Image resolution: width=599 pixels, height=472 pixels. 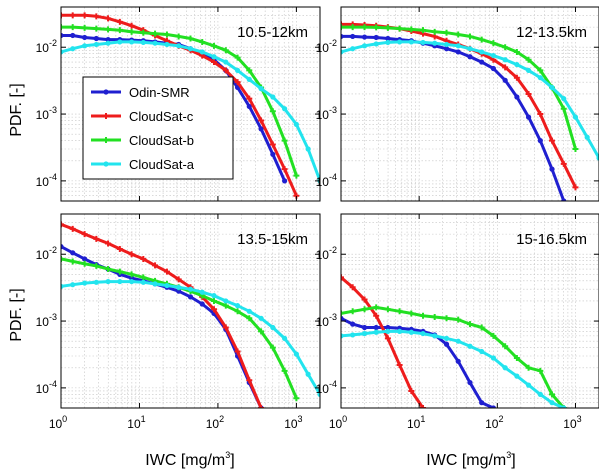 I want to click on x-tick-label: 10³, so click(x=572, y=422).